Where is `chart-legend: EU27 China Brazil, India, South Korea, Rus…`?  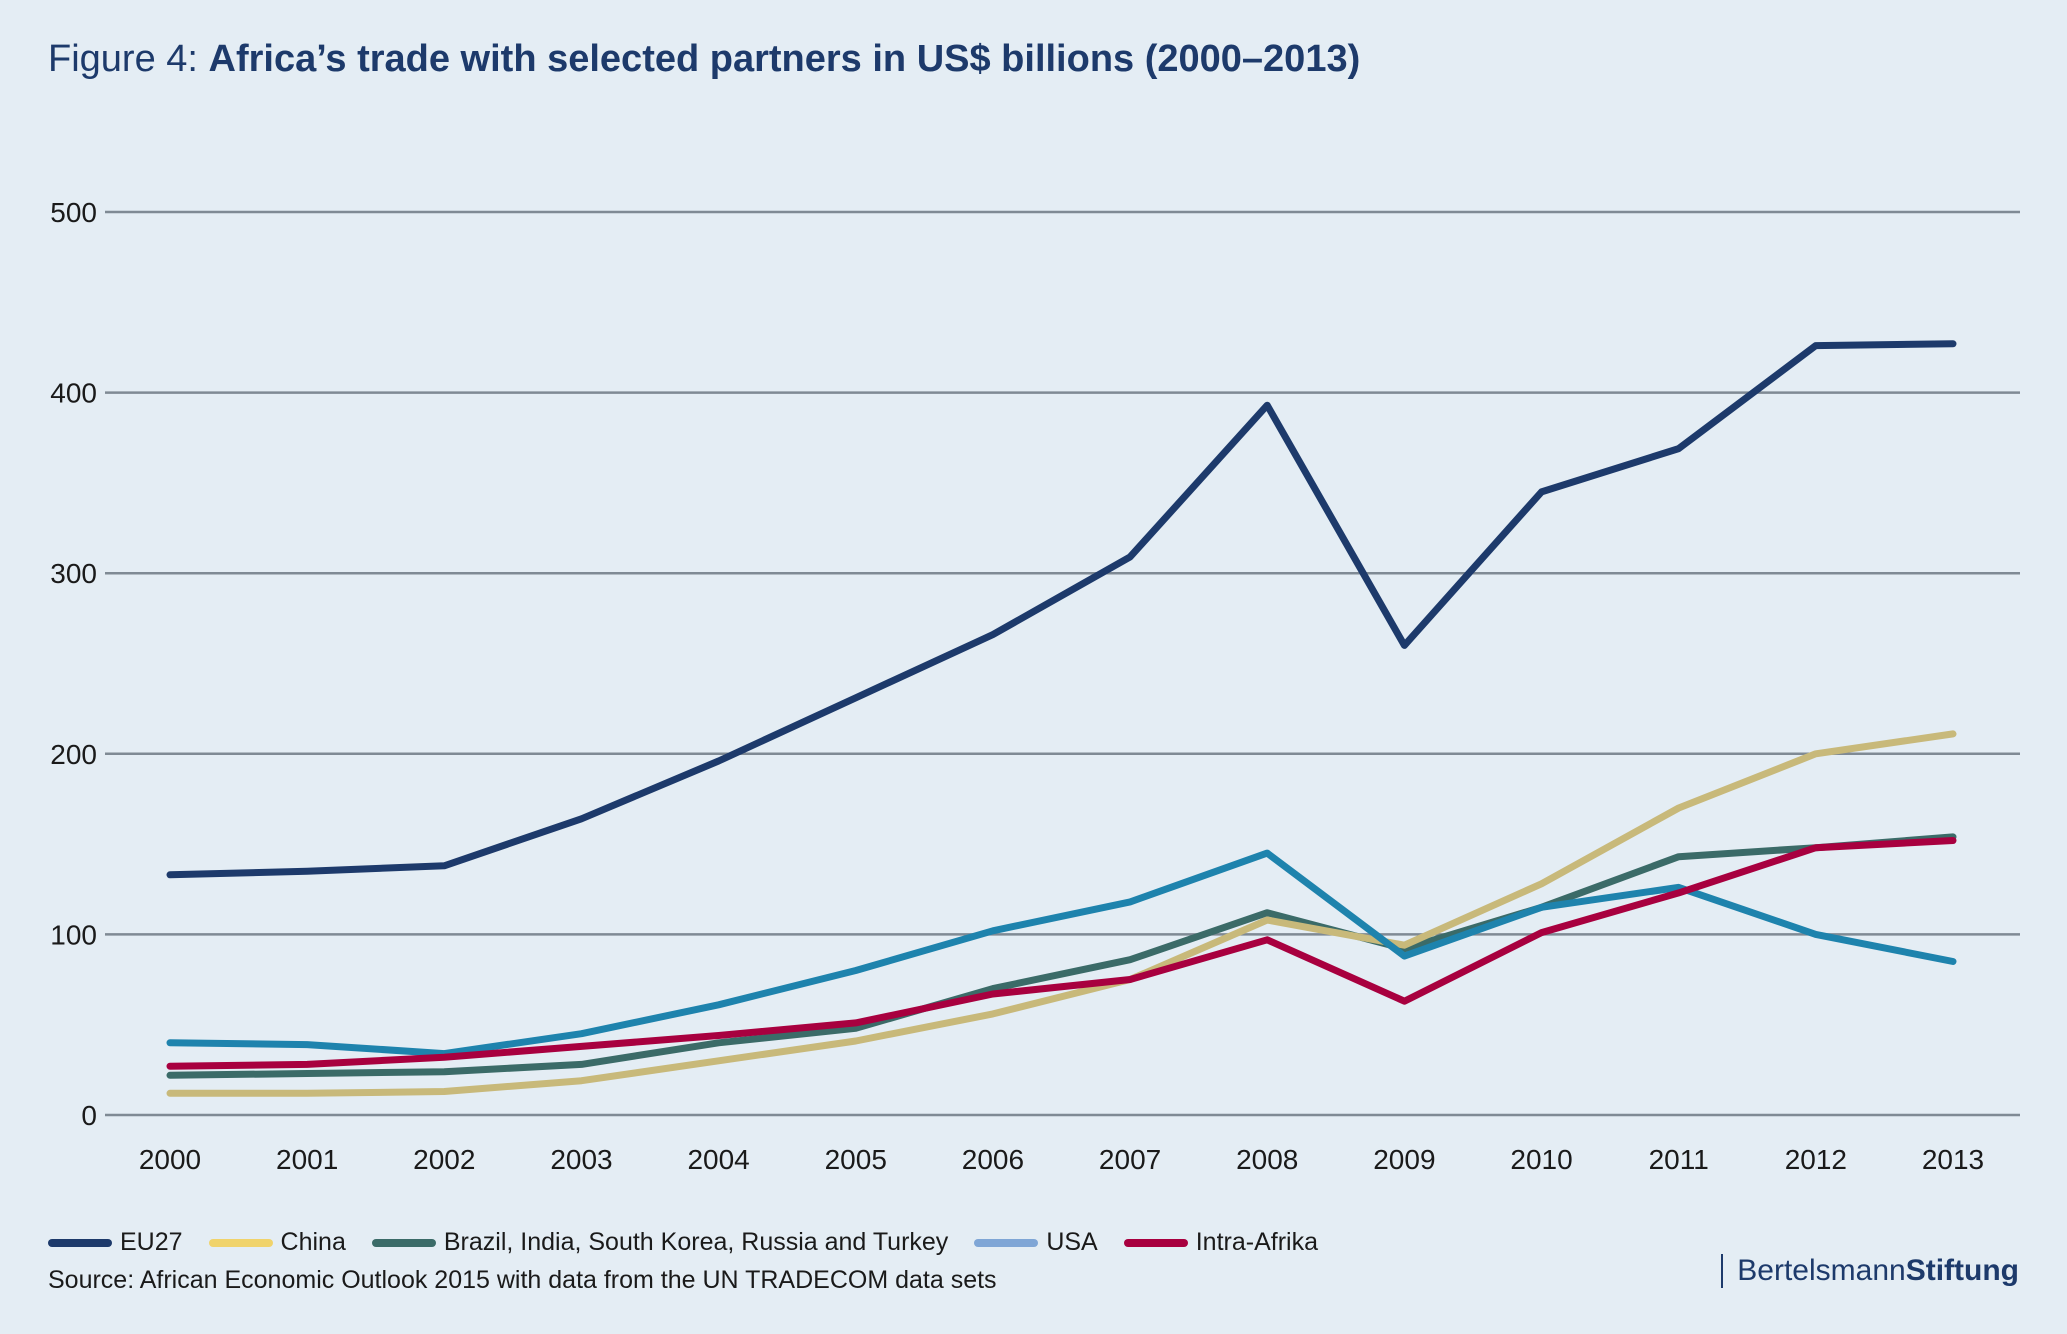
chart-legend: EU27 China Brazil, India, South Korea, Rus… is located at coordinates (696, 1242).